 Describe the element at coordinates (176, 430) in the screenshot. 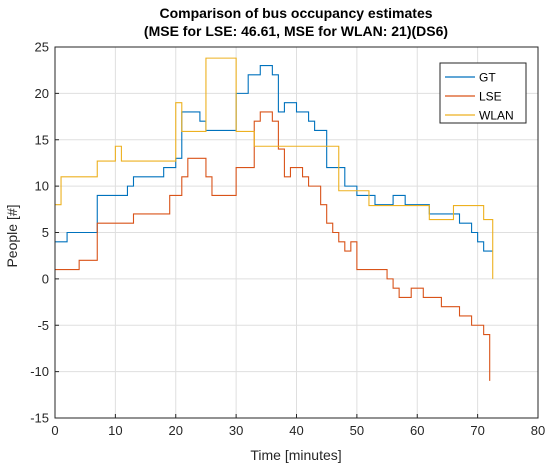

I see `x-tick-label: 20` at that location.